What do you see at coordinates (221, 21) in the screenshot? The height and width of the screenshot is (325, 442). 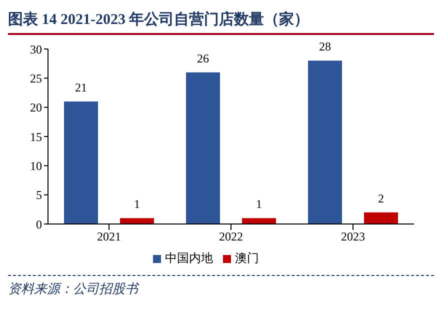 I see `chart-title: 图表 14 2021-2023 年公司自营门店数量（家）` at bounding box center [221, 21].